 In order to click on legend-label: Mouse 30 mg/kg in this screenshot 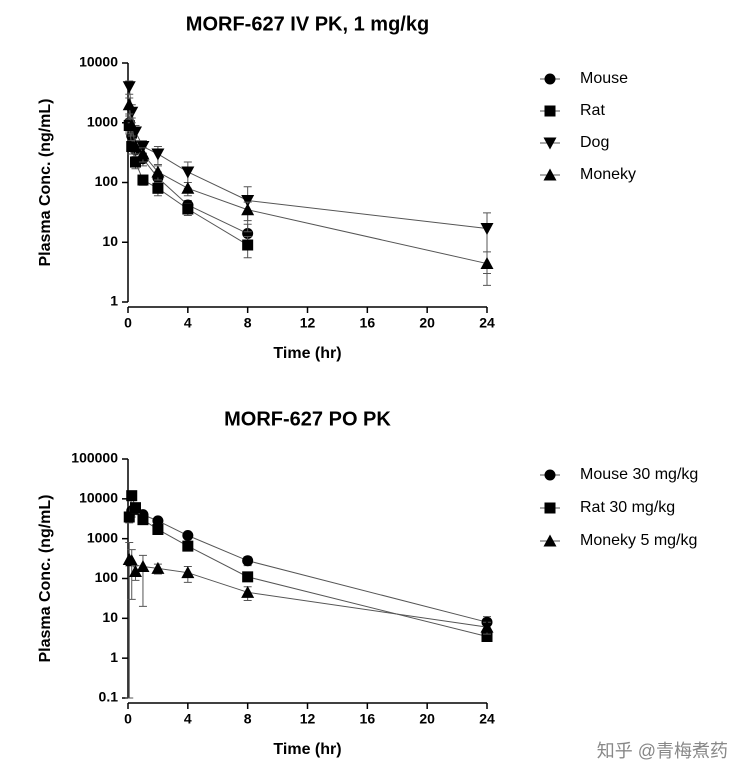, I will do `click(639, 474)`.